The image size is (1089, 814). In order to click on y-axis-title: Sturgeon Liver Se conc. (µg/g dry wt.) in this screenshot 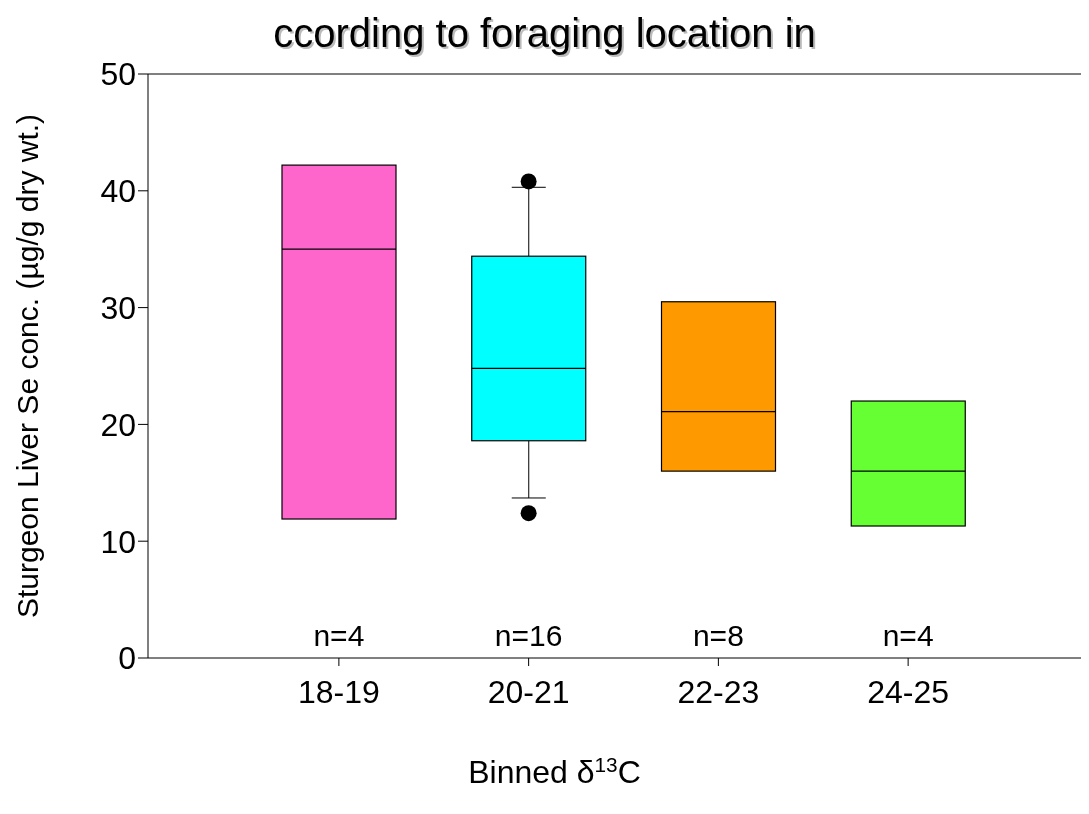, I will do `click(27, 366)`.